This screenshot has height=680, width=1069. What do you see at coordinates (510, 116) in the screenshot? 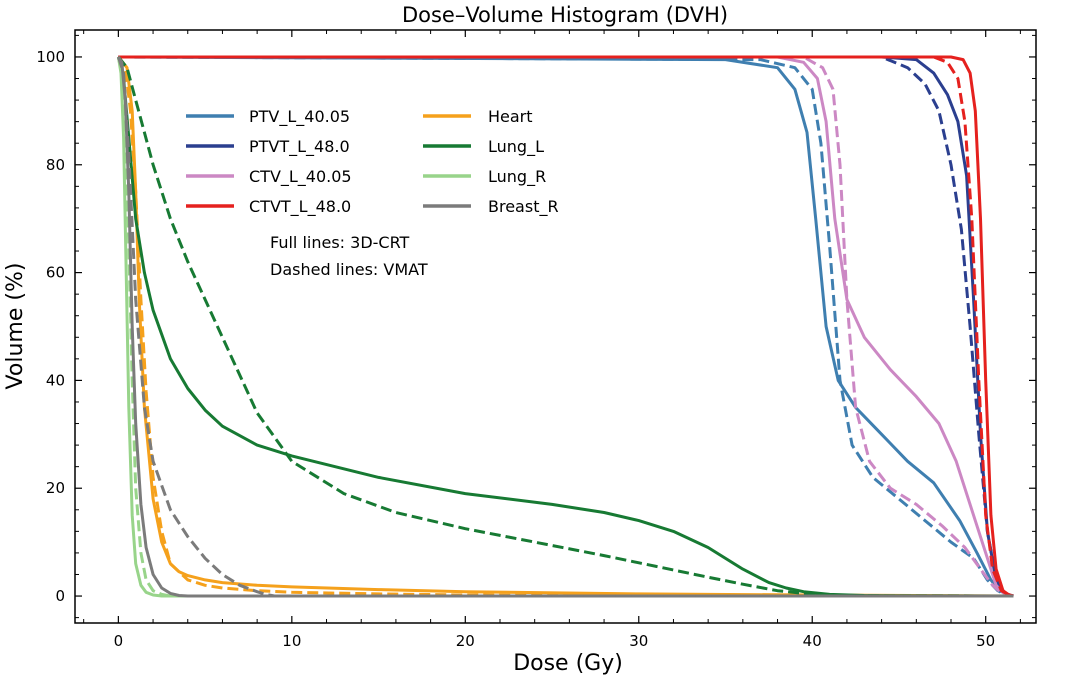
I see `legend-label: Heart` at bounding box center [510, 116].